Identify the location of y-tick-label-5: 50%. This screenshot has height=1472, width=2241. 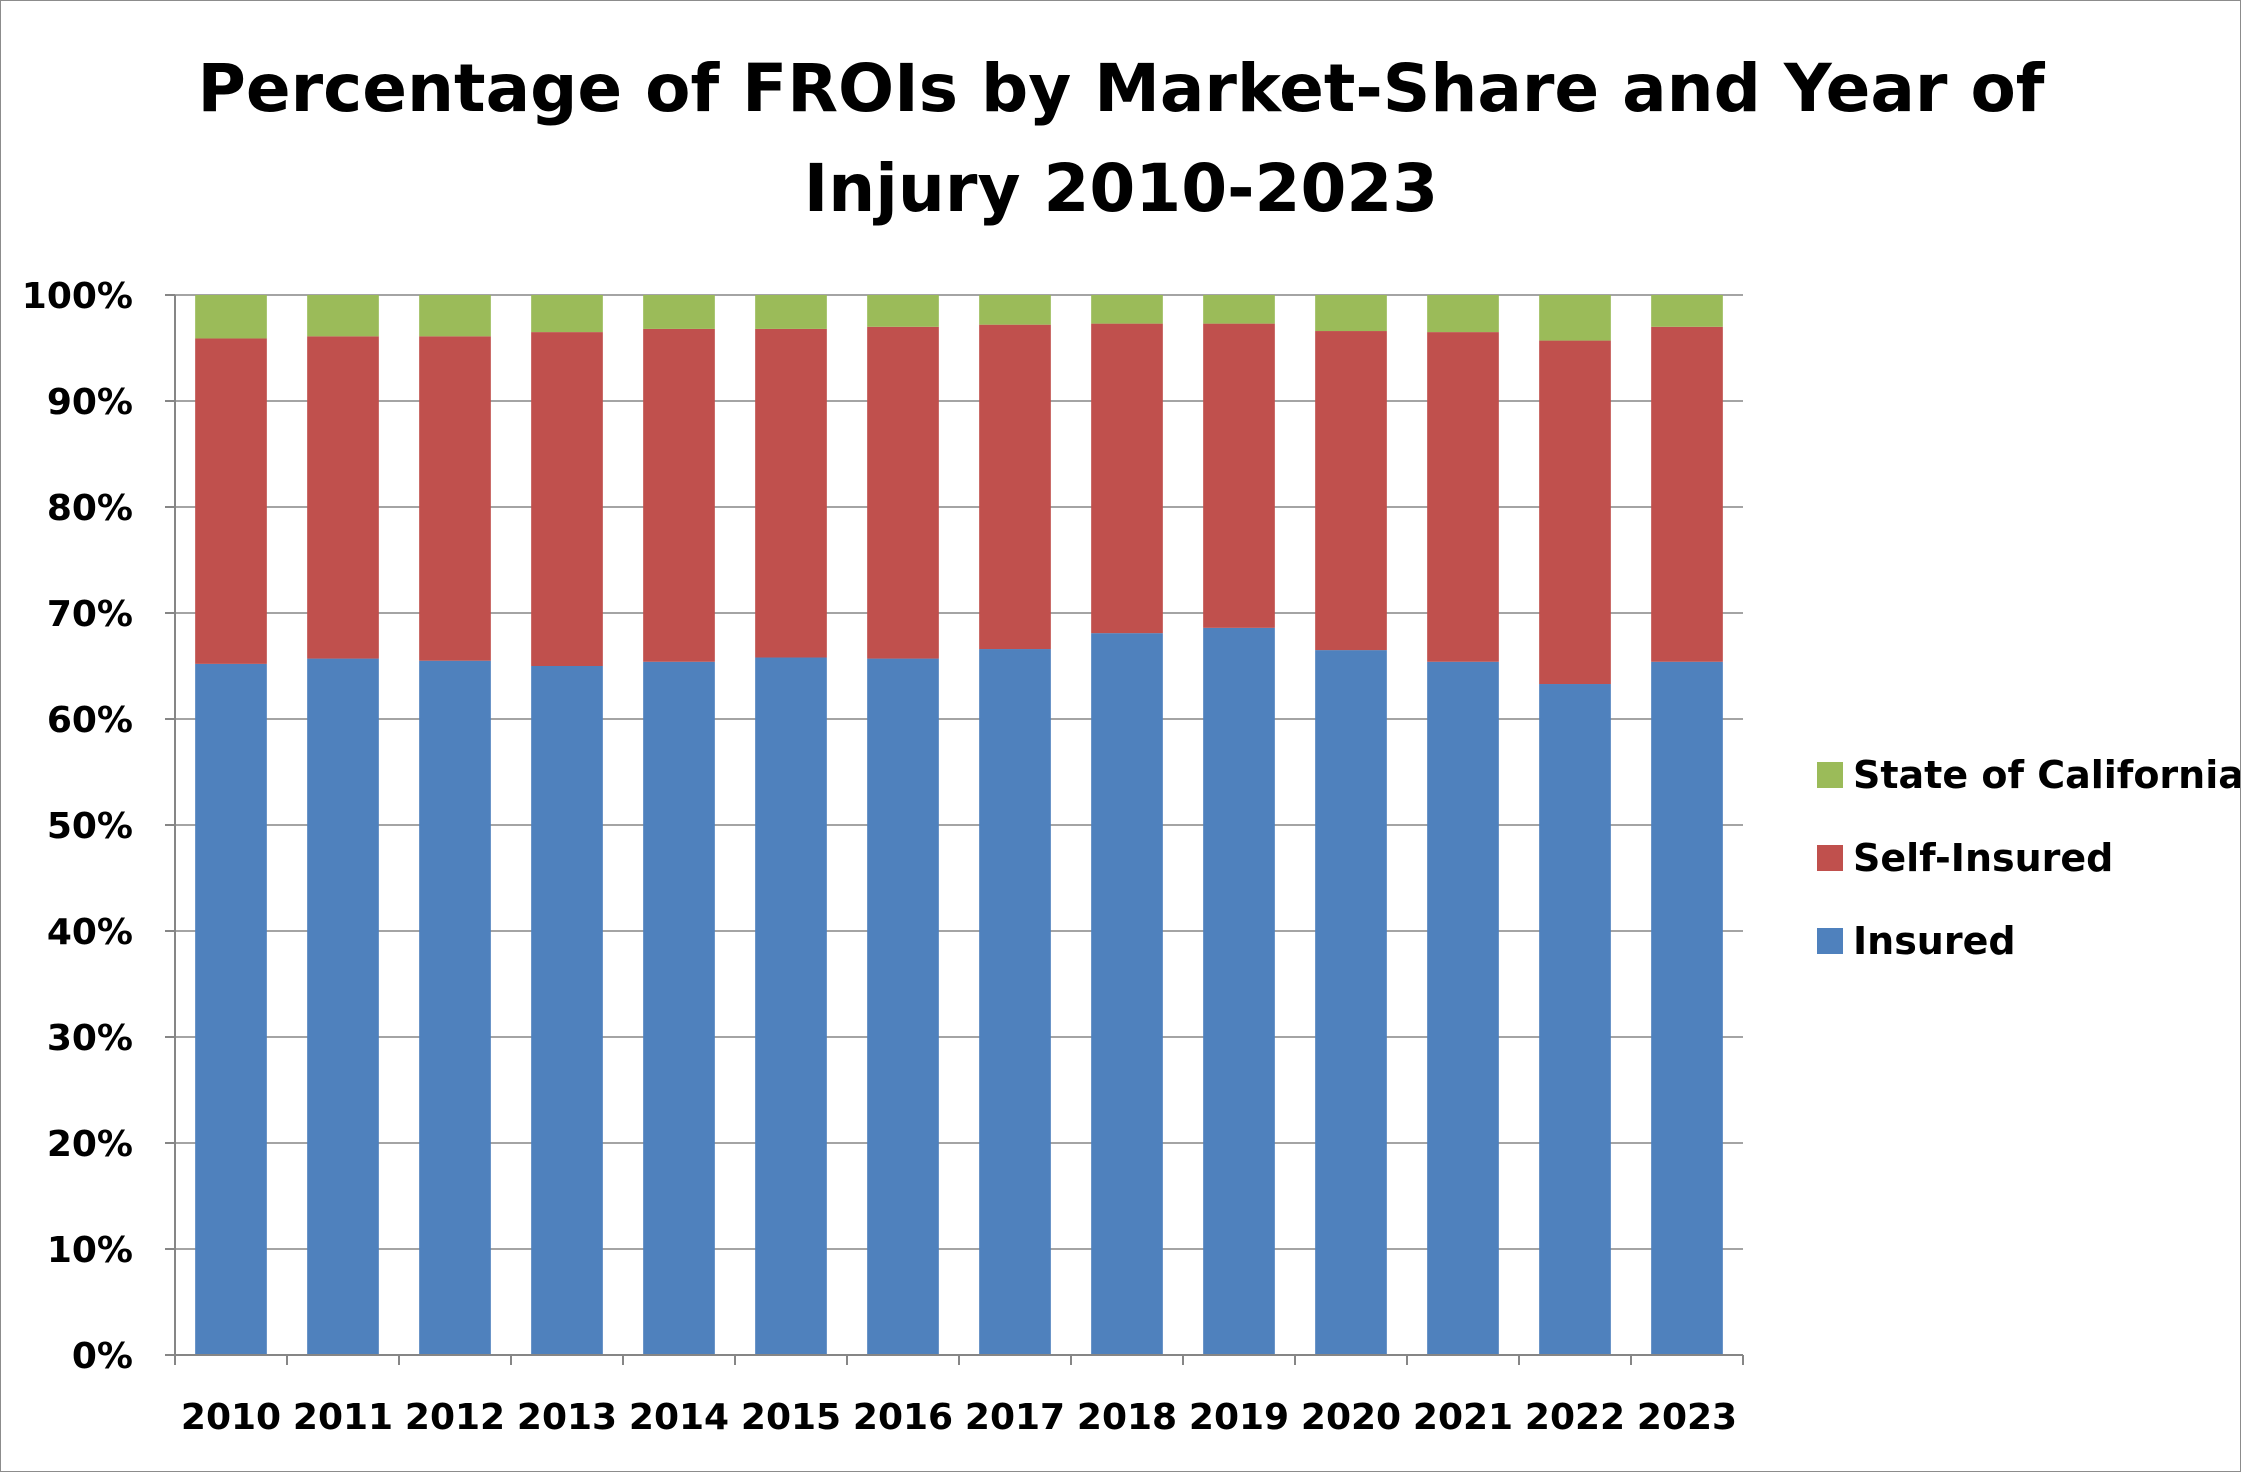
(90, 826).